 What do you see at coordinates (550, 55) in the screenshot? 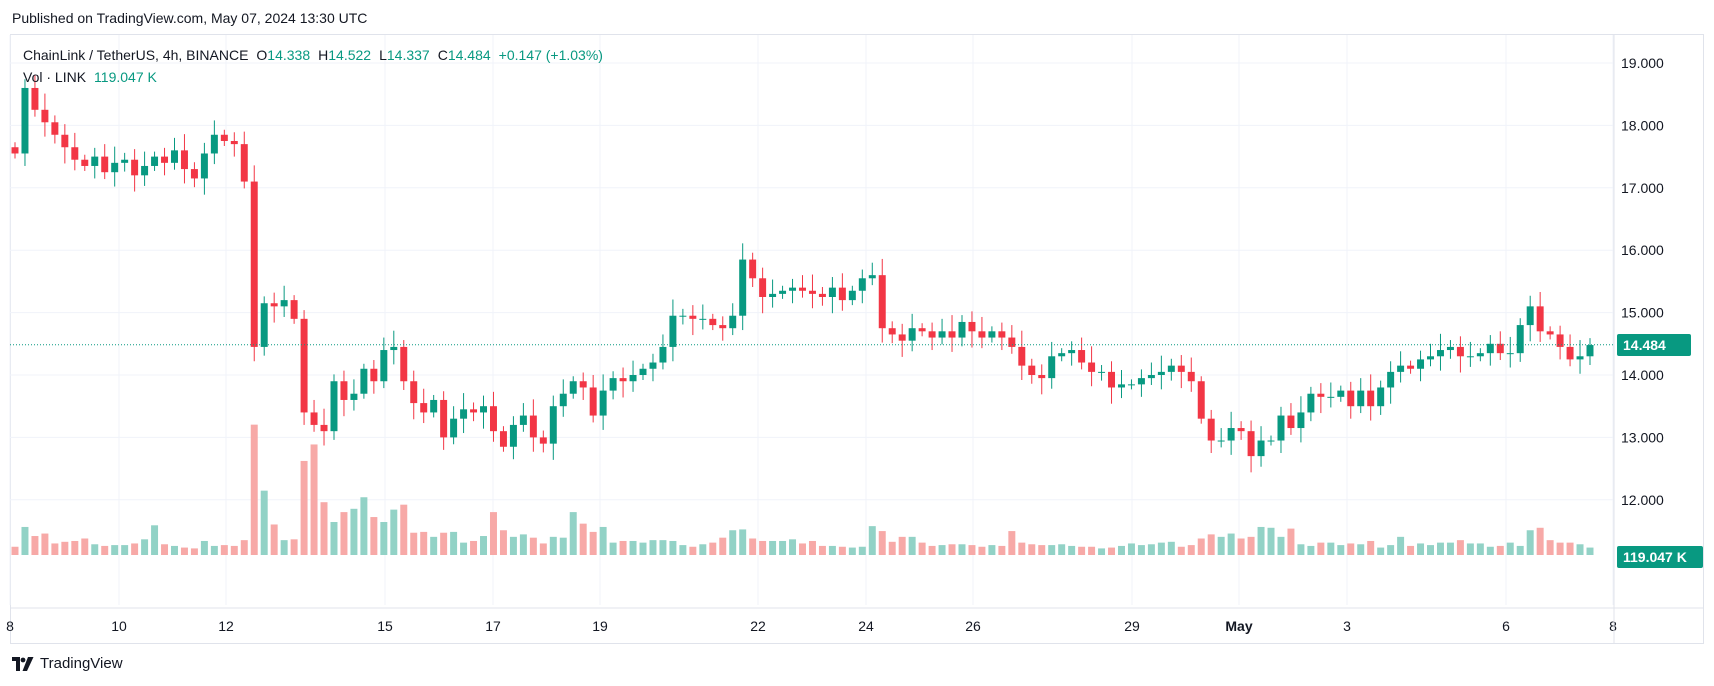
I see `legend-change-value: +0.147 (+1.03%)` at bounding box center [550, 55].